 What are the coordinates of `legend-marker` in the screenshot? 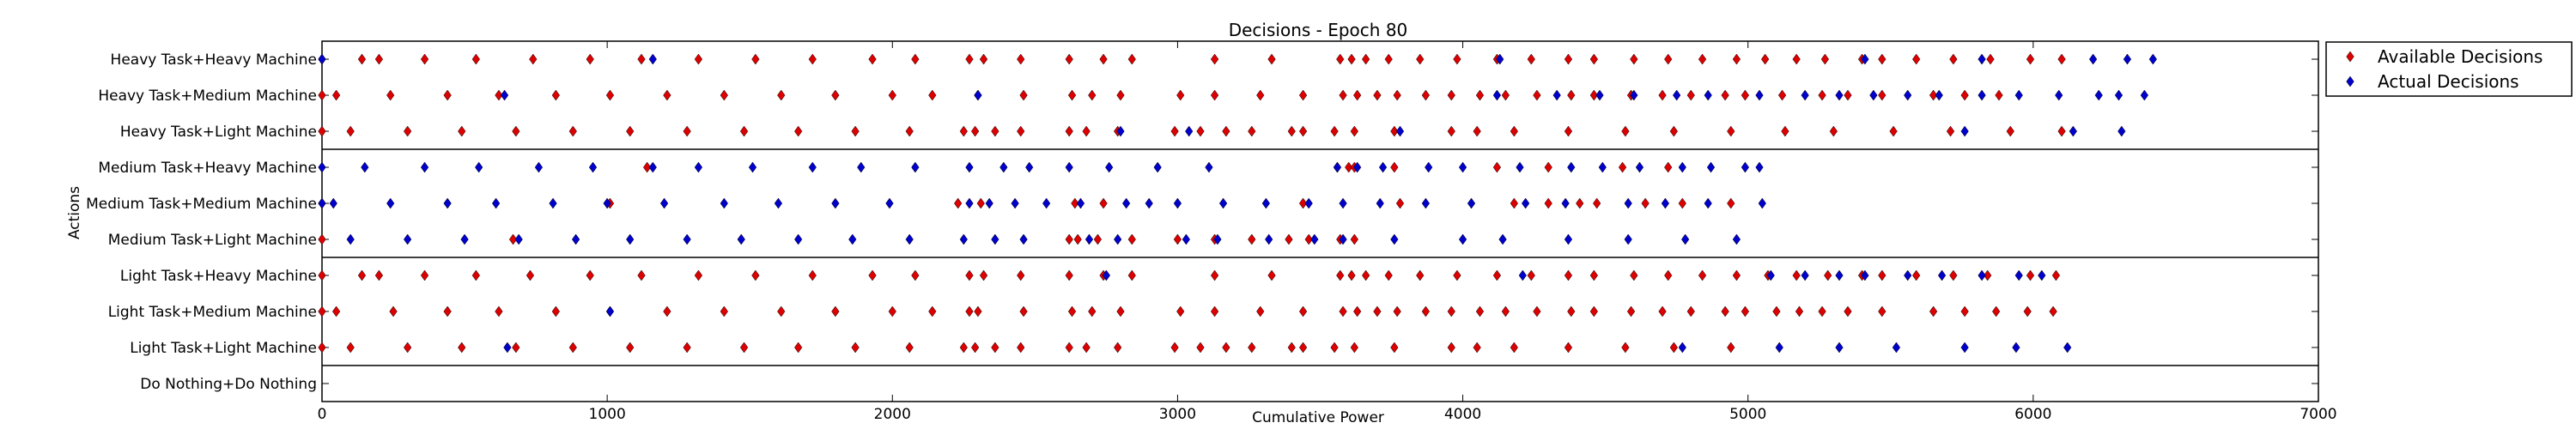 It's located at (2350, 57).